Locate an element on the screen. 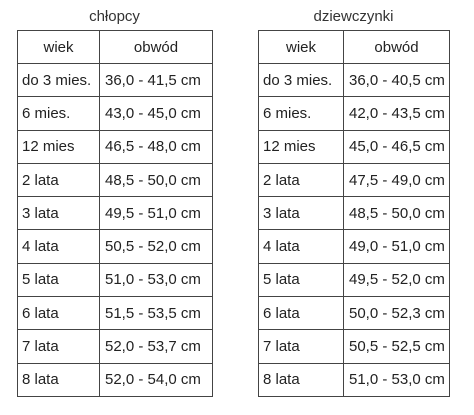 This screenshot has width=474, height=415. table-row: 3 lata 48,5 - 50,0 cm is located at coordinates (354, 213).